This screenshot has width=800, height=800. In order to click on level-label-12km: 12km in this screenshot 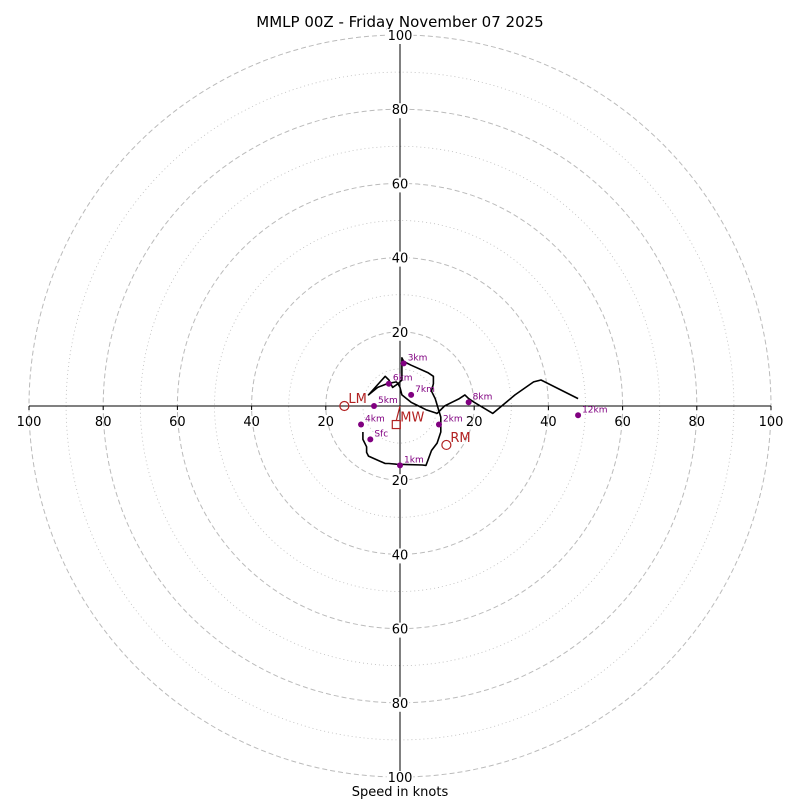, I will do `click(594, 410)`.